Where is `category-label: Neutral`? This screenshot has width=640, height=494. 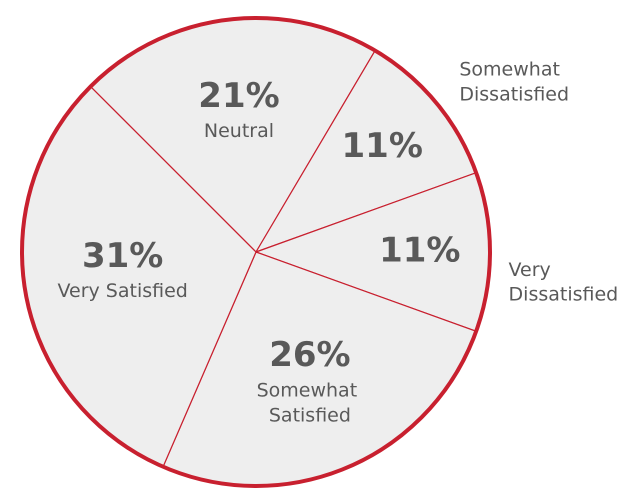 category-label: Neutral is located at coordinates (239, 131).